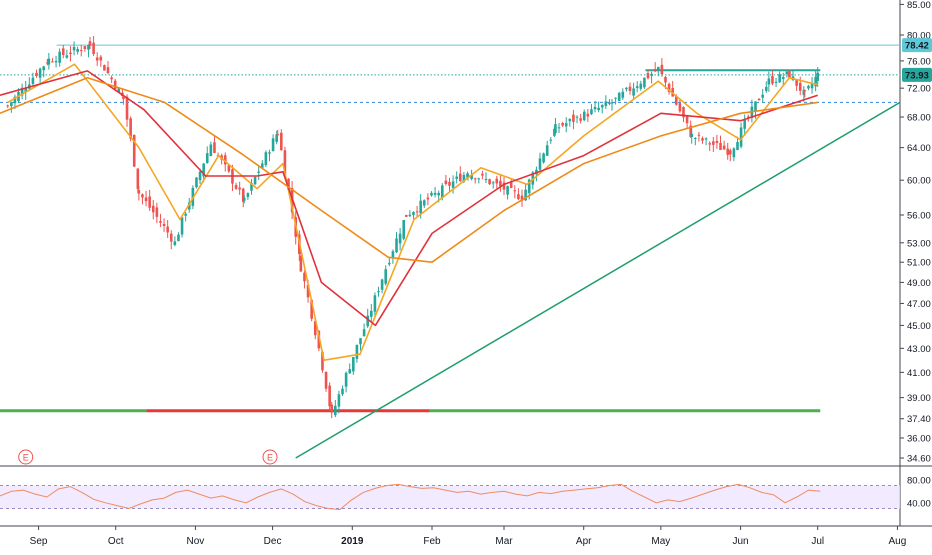 The height and width of the screenshot is (555, 932). What do you see at coordinates (352, 541) in the screenshot?
I see `x-tick-label: 2019` at bounding box center [352, 541].